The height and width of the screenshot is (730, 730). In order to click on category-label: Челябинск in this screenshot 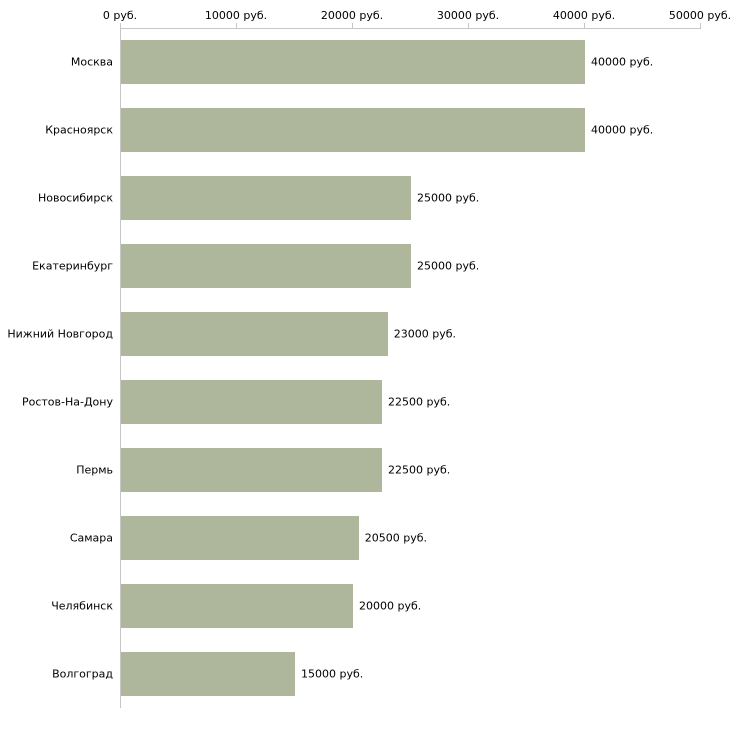, I will do `click(82, 606)`.